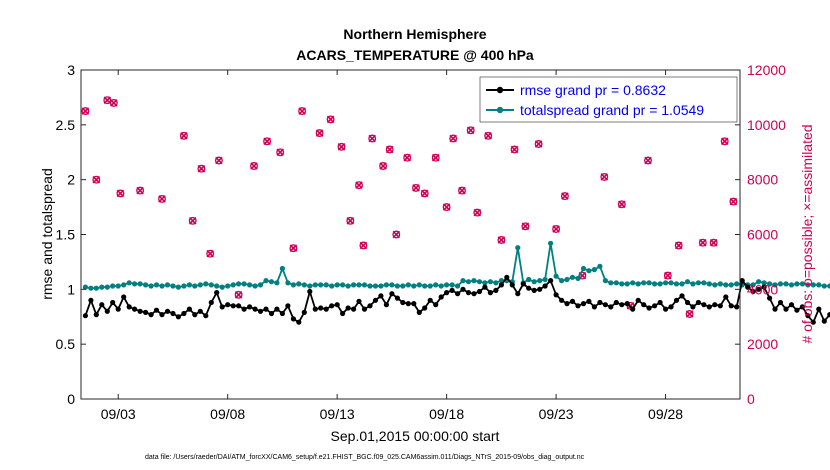 The height and width of the screenshot is (470, 830). What do you see at coordinates (66, 344) in the screenshot?
I see `y-tick-label: 0.5` at bounding box center [66, 344].